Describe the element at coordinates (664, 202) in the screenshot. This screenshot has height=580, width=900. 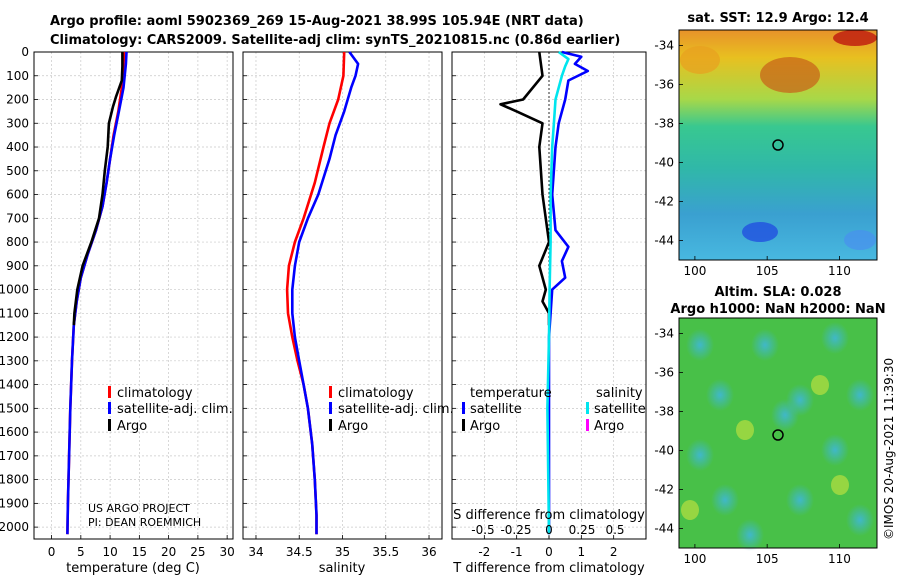
I see `map-y-tick-label: -42` at that location.